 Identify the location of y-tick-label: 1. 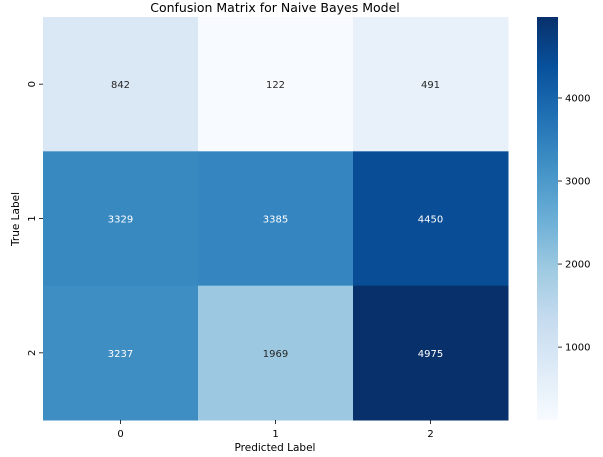
(32, 218).